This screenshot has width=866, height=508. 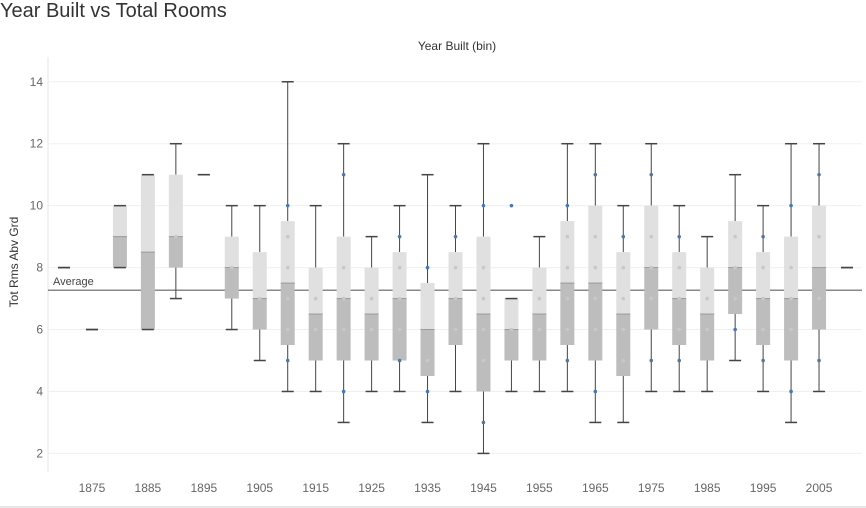 I want to click on box-1985, so click(x=707, y=314).